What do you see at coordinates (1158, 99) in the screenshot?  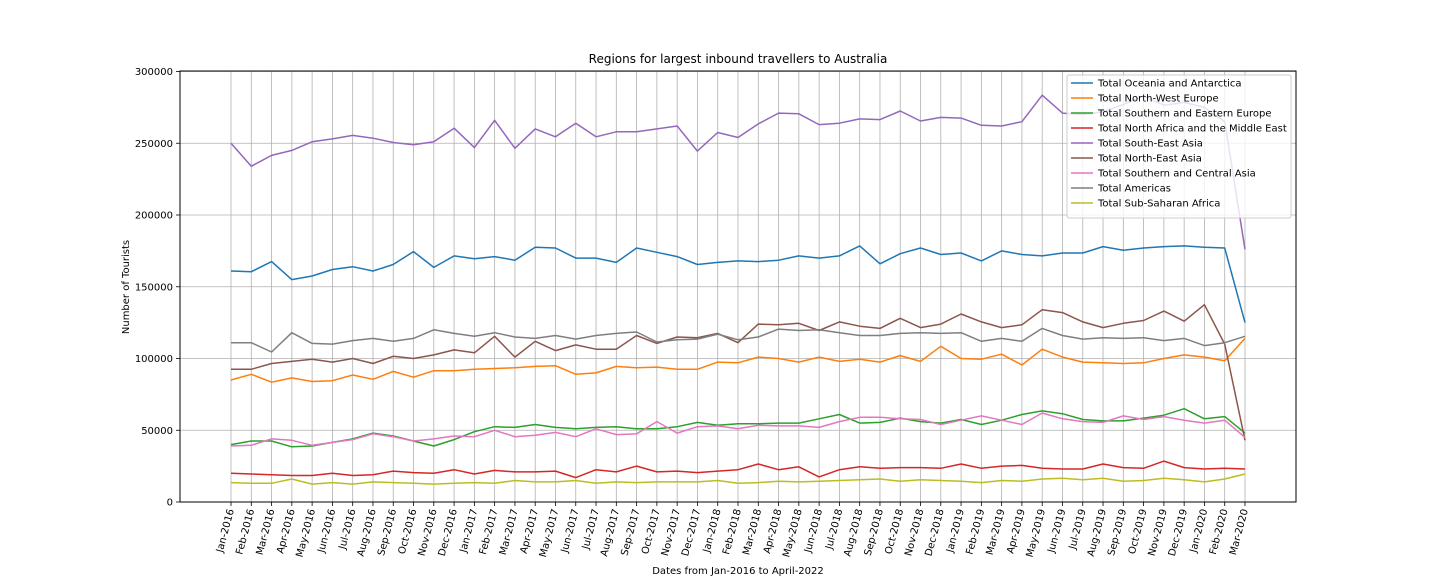 I see `legend-label: Total North-West Europe` at bounding box center [1158, 99].